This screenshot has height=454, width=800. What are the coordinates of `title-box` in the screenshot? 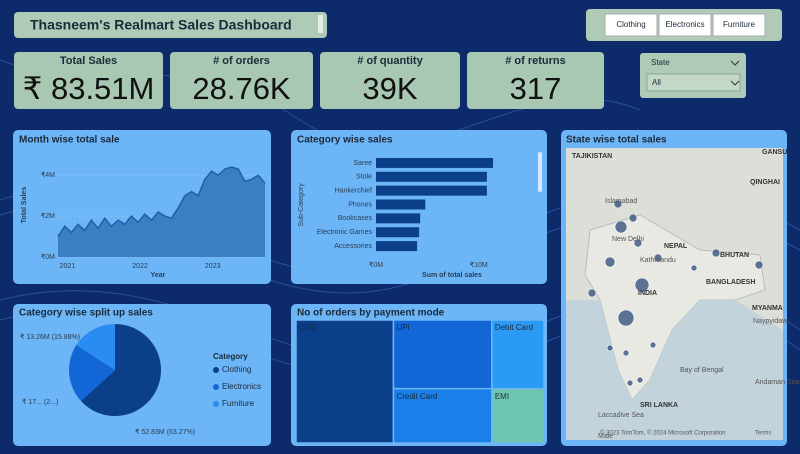 It's located at (170, 25).